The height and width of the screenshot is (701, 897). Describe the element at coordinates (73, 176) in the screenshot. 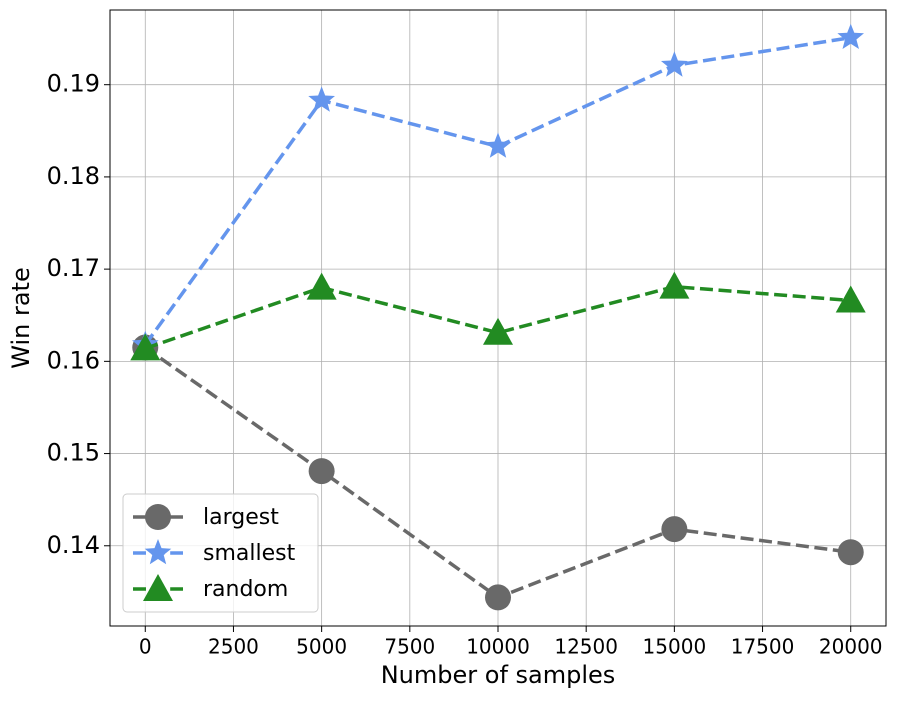

I see `y-tick-label: 0.18` at that location.